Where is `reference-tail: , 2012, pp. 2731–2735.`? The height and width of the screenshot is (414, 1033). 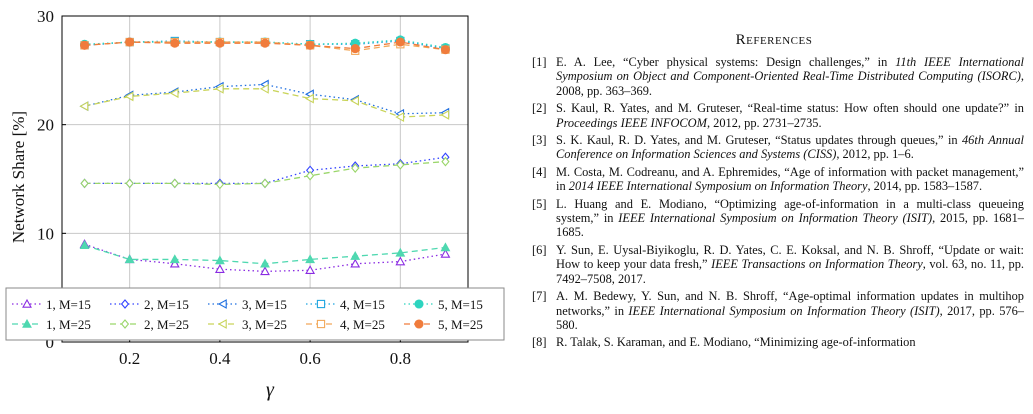 reference-tail: , 2012, pp. 2731–2735. is located at coordinates (764, 122).